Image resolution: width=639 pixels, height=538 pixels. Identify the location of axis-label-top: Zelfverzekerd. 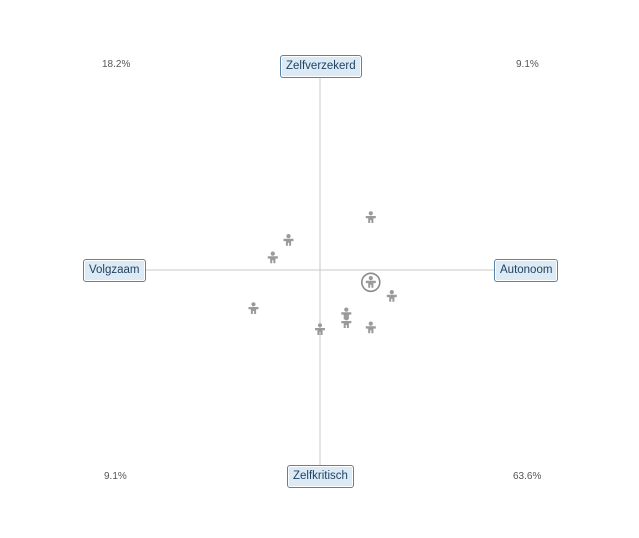
(321, 66).